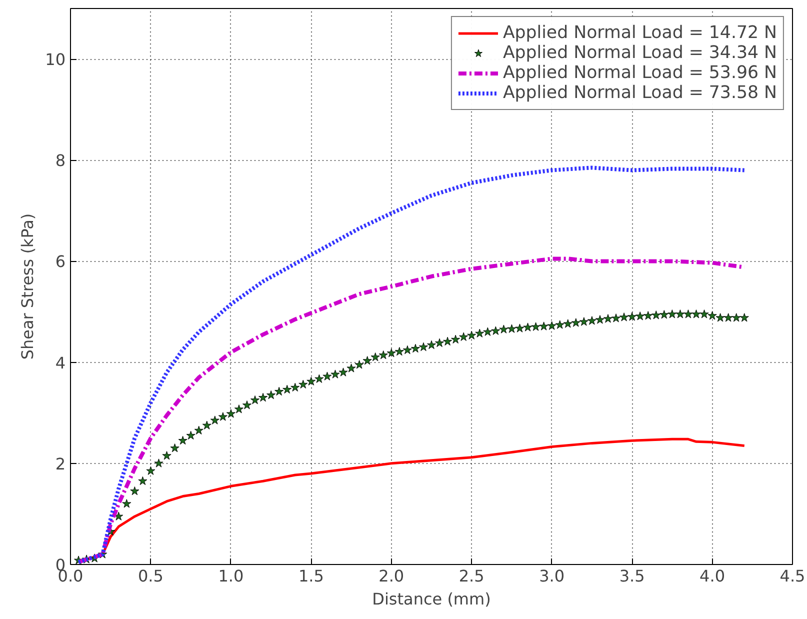 The image size is (807, 619). I want to click on y-tick-label: 8, so click(60, 160).